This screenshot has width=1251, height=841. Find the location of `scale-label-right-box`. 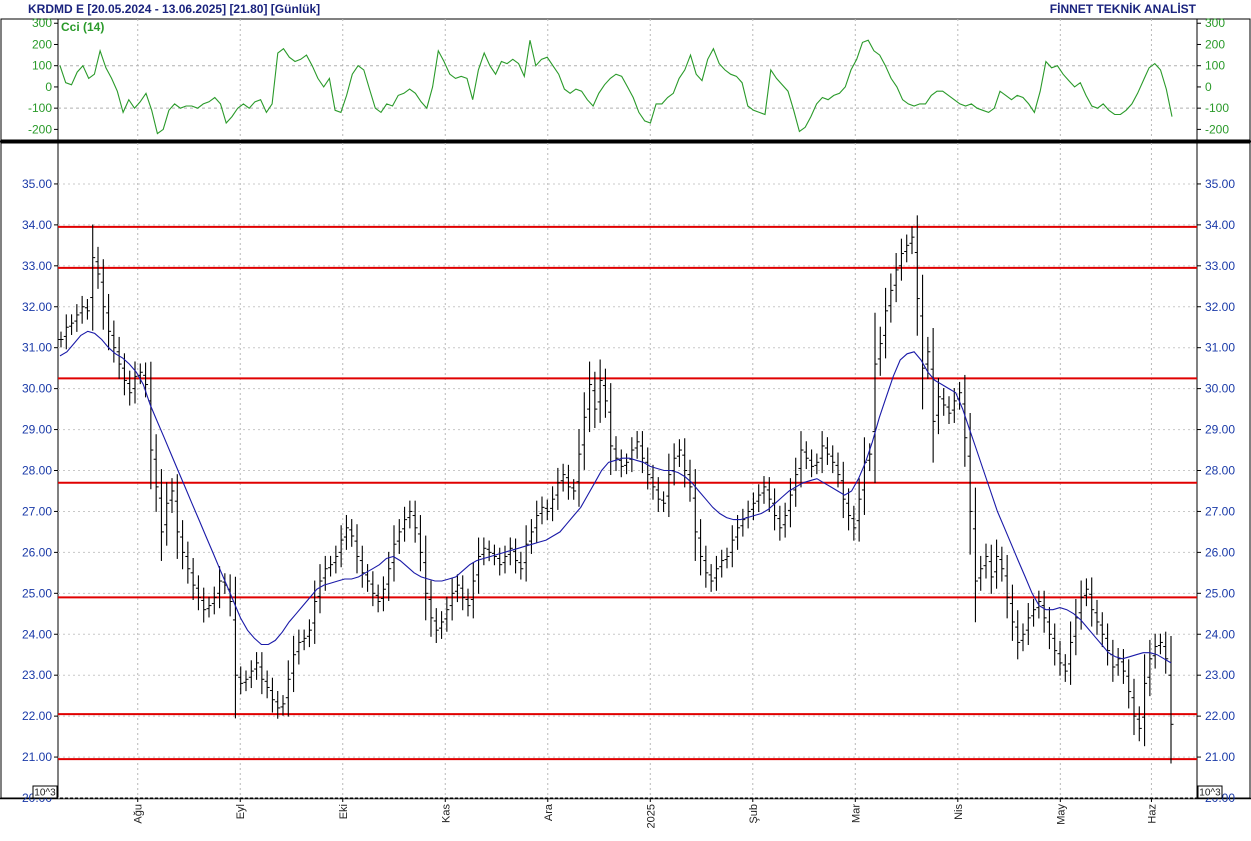

scale-label-right-box is located at coordinates (1210, 792).